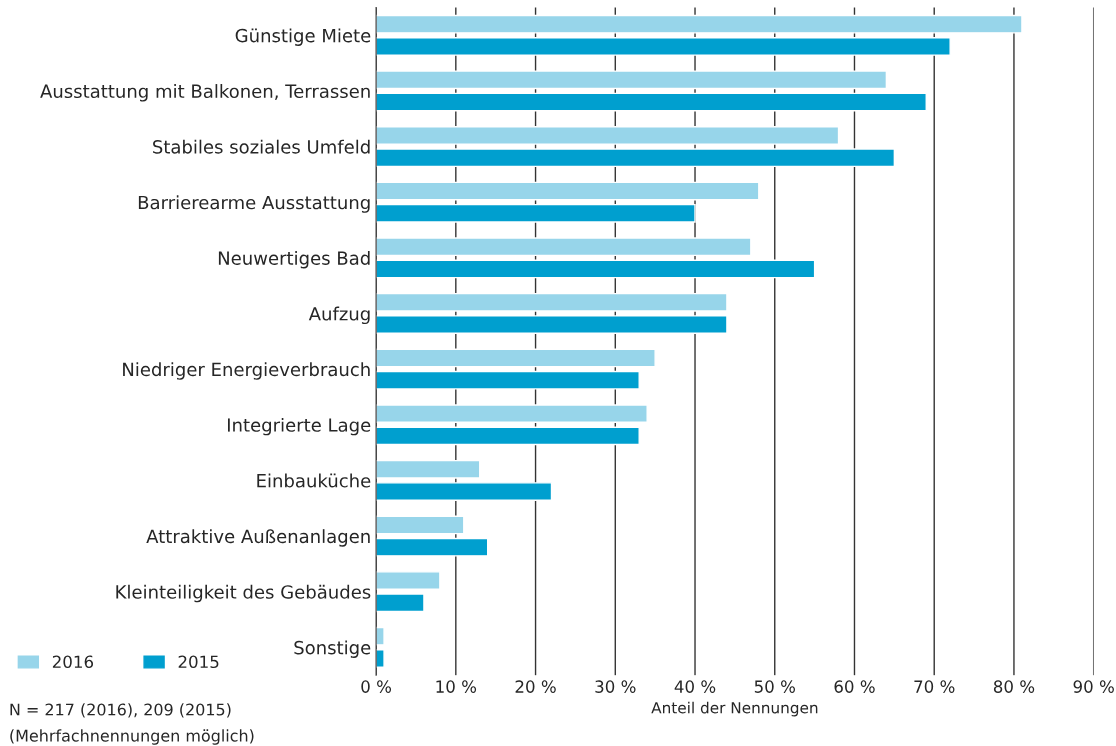 The height and width of the screenshot is (746, 1116). Describe the element at coordinates (132, 737) in the screenshot. I see `text: (Mehrfachnennungen möglich)` at that location.